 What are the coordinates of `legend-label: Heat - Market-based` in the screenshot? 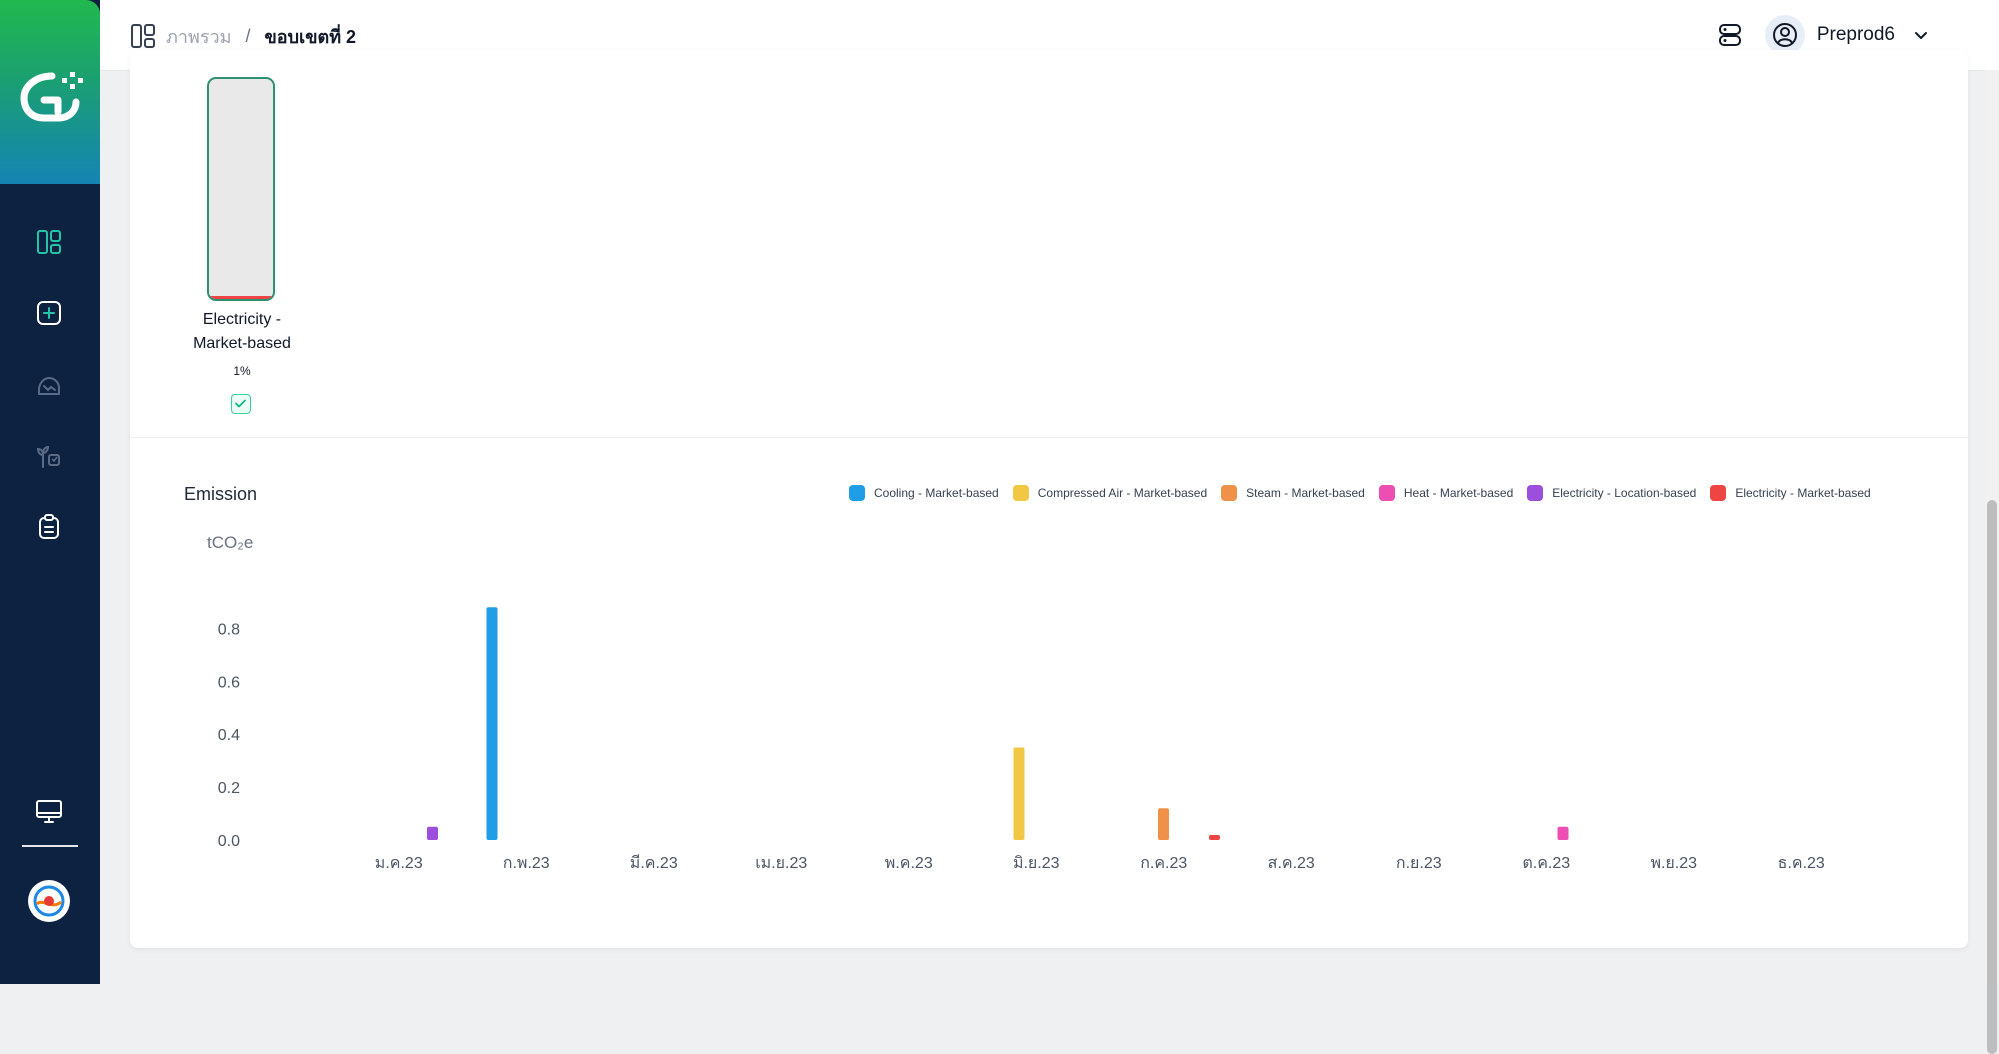 It's located at (1458, 493).